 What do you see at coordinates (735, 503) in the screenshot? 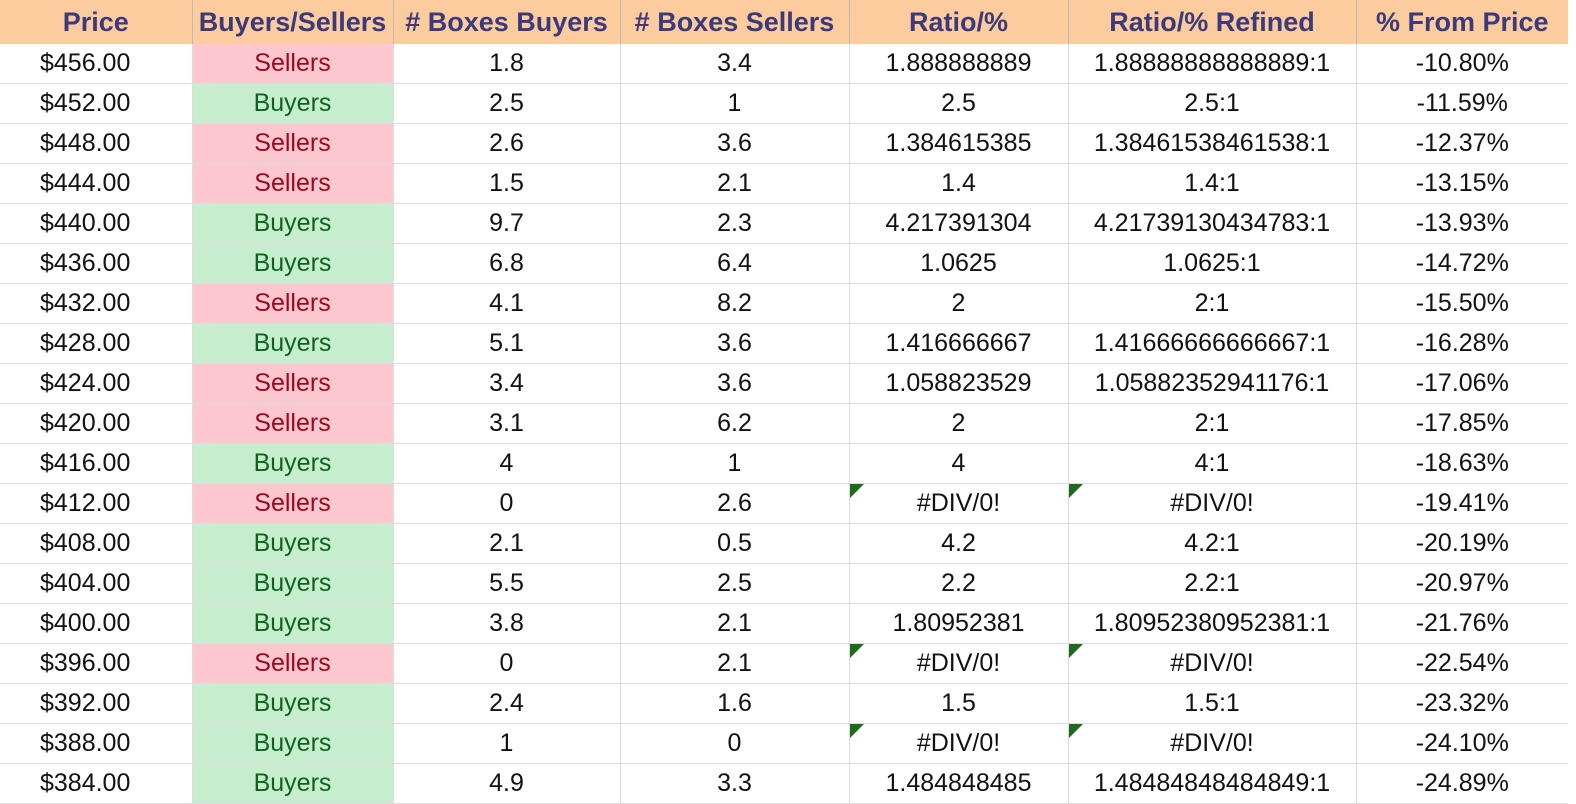
I see `boxes-sellers-cell: 2.6` at bounding box center [735, 503].